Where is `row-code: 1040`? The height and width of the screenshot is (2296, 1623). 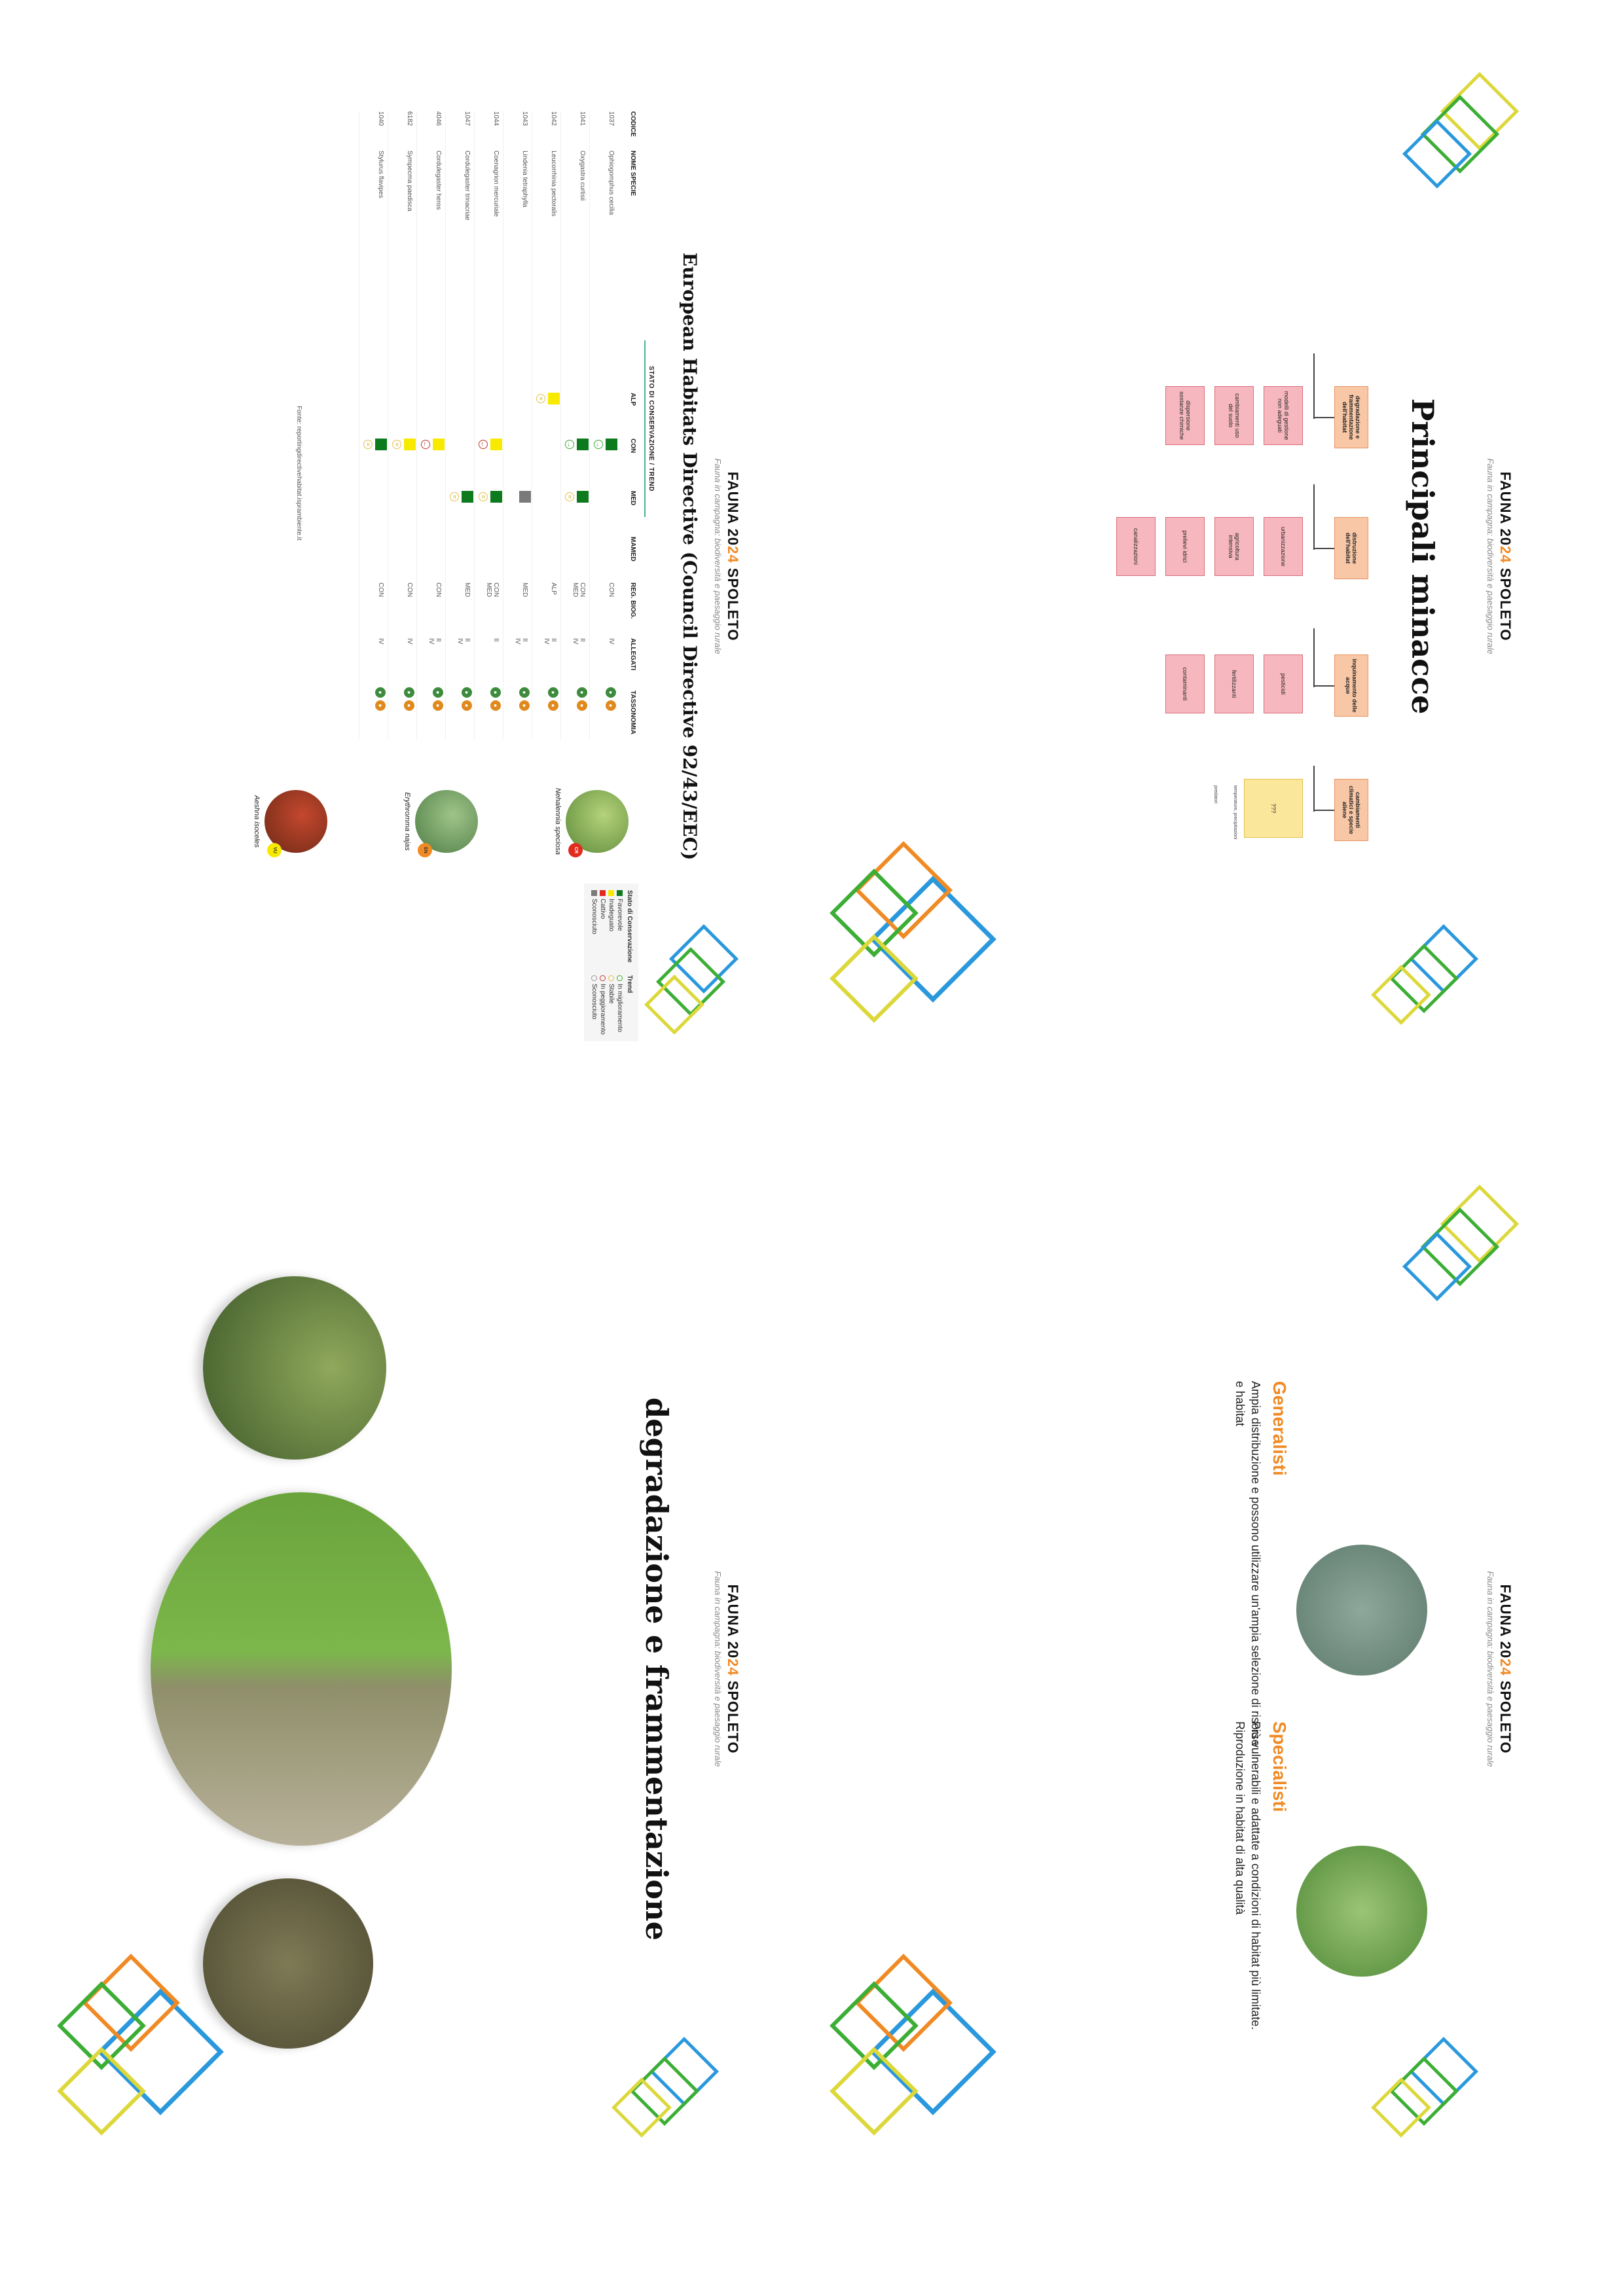 row-code: 1040 is located at coordinates (380, 118).